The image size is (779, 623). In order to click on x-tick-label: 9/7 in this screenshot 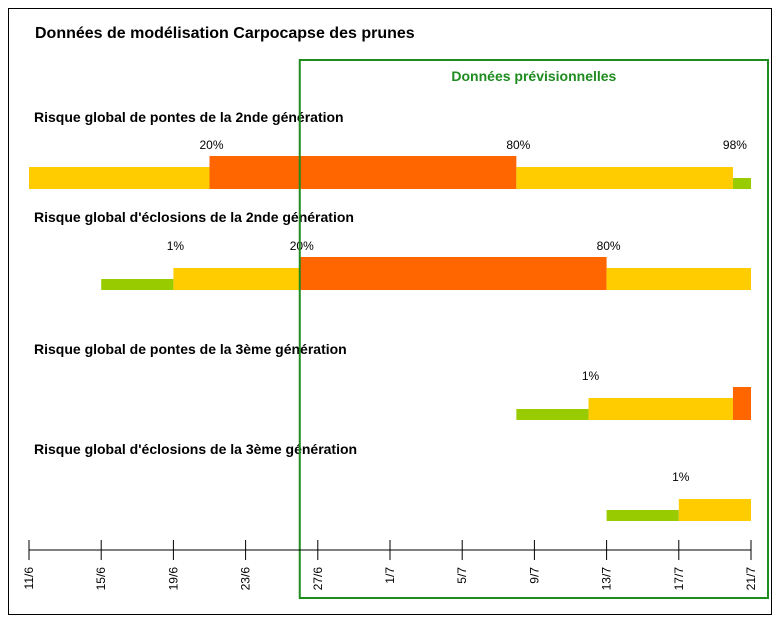, I will do `click(534, 575)`.